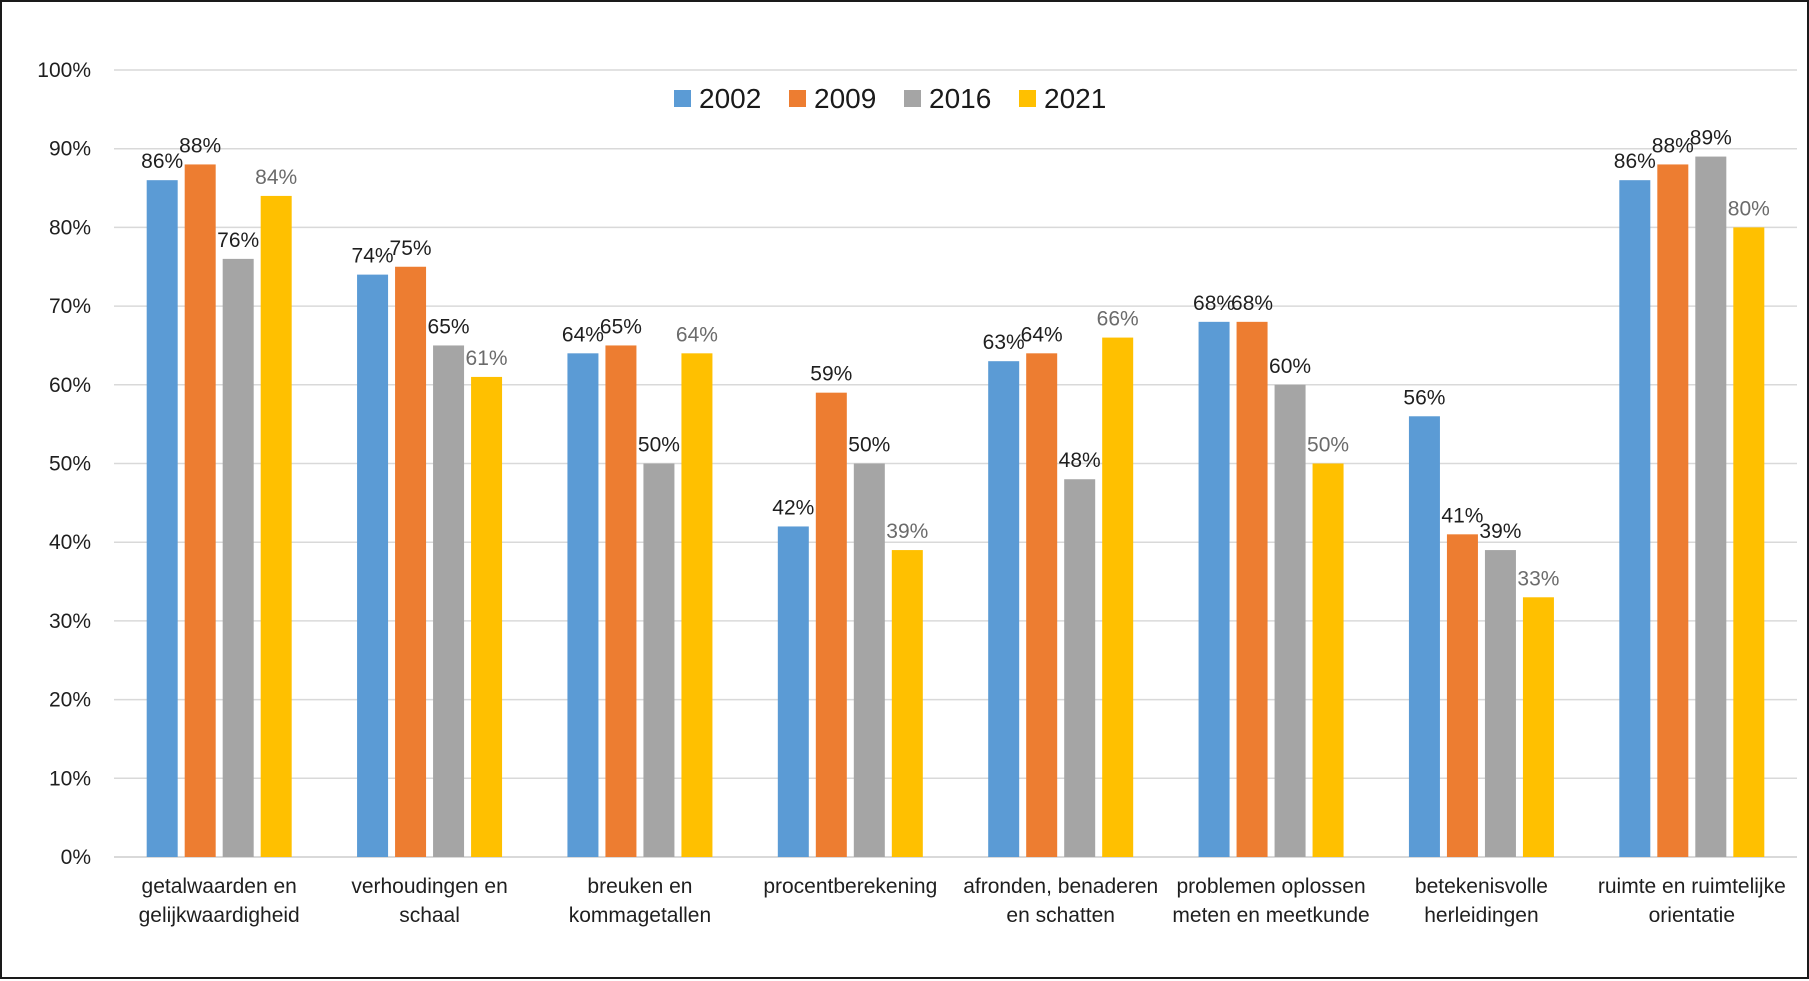 The image size is (1809, 981). What do you see at coordinates (1060, 915) in the screenshot?
I see `x-category-label: en schatten` at bounding box center [1060, 915].